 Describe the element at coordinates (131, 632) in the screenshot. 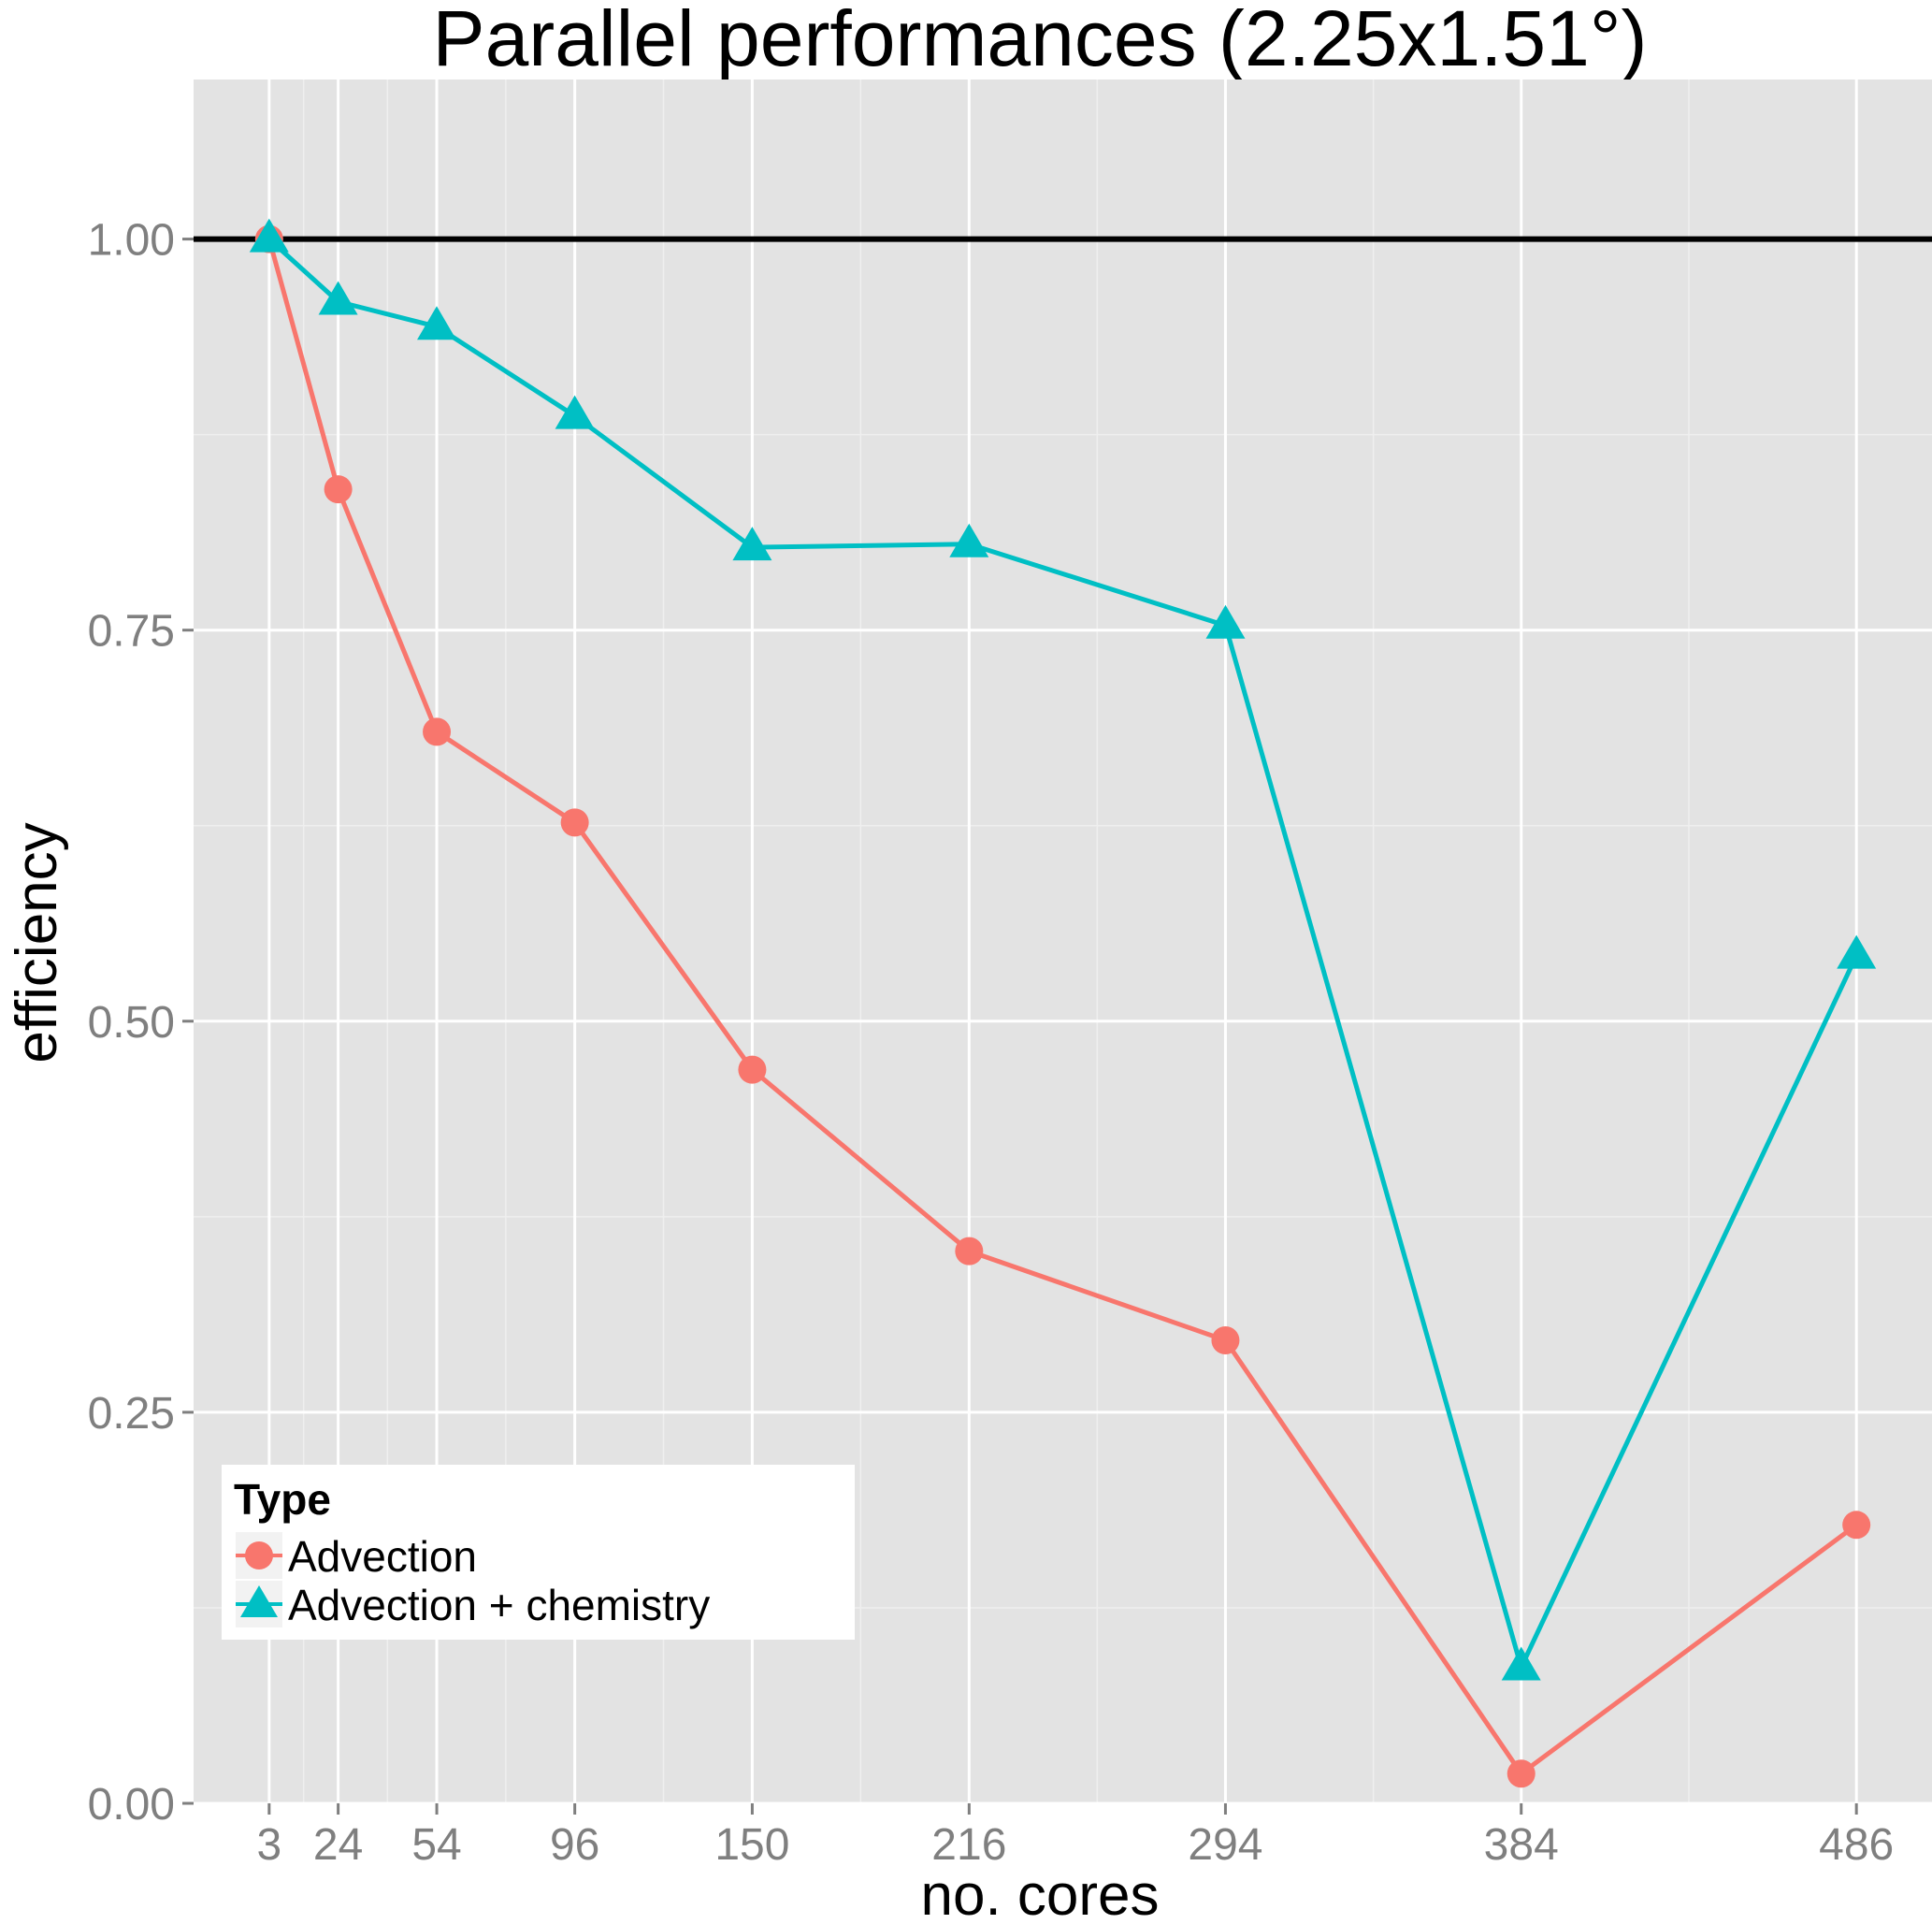

I see `y-tick-label: 0.75` at that location.